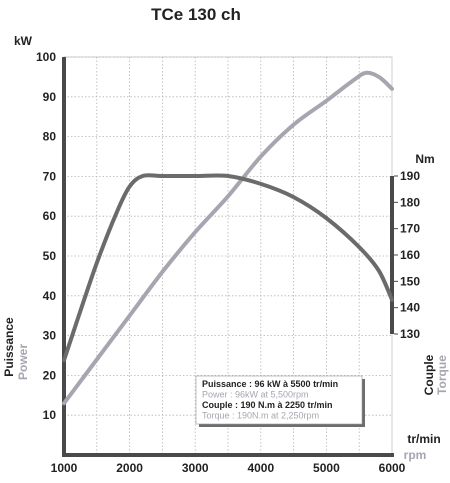  Describe the element at coordinates (415, 455) in the screenshot. I see `x-axis-unit-alt: rpm` at that location.